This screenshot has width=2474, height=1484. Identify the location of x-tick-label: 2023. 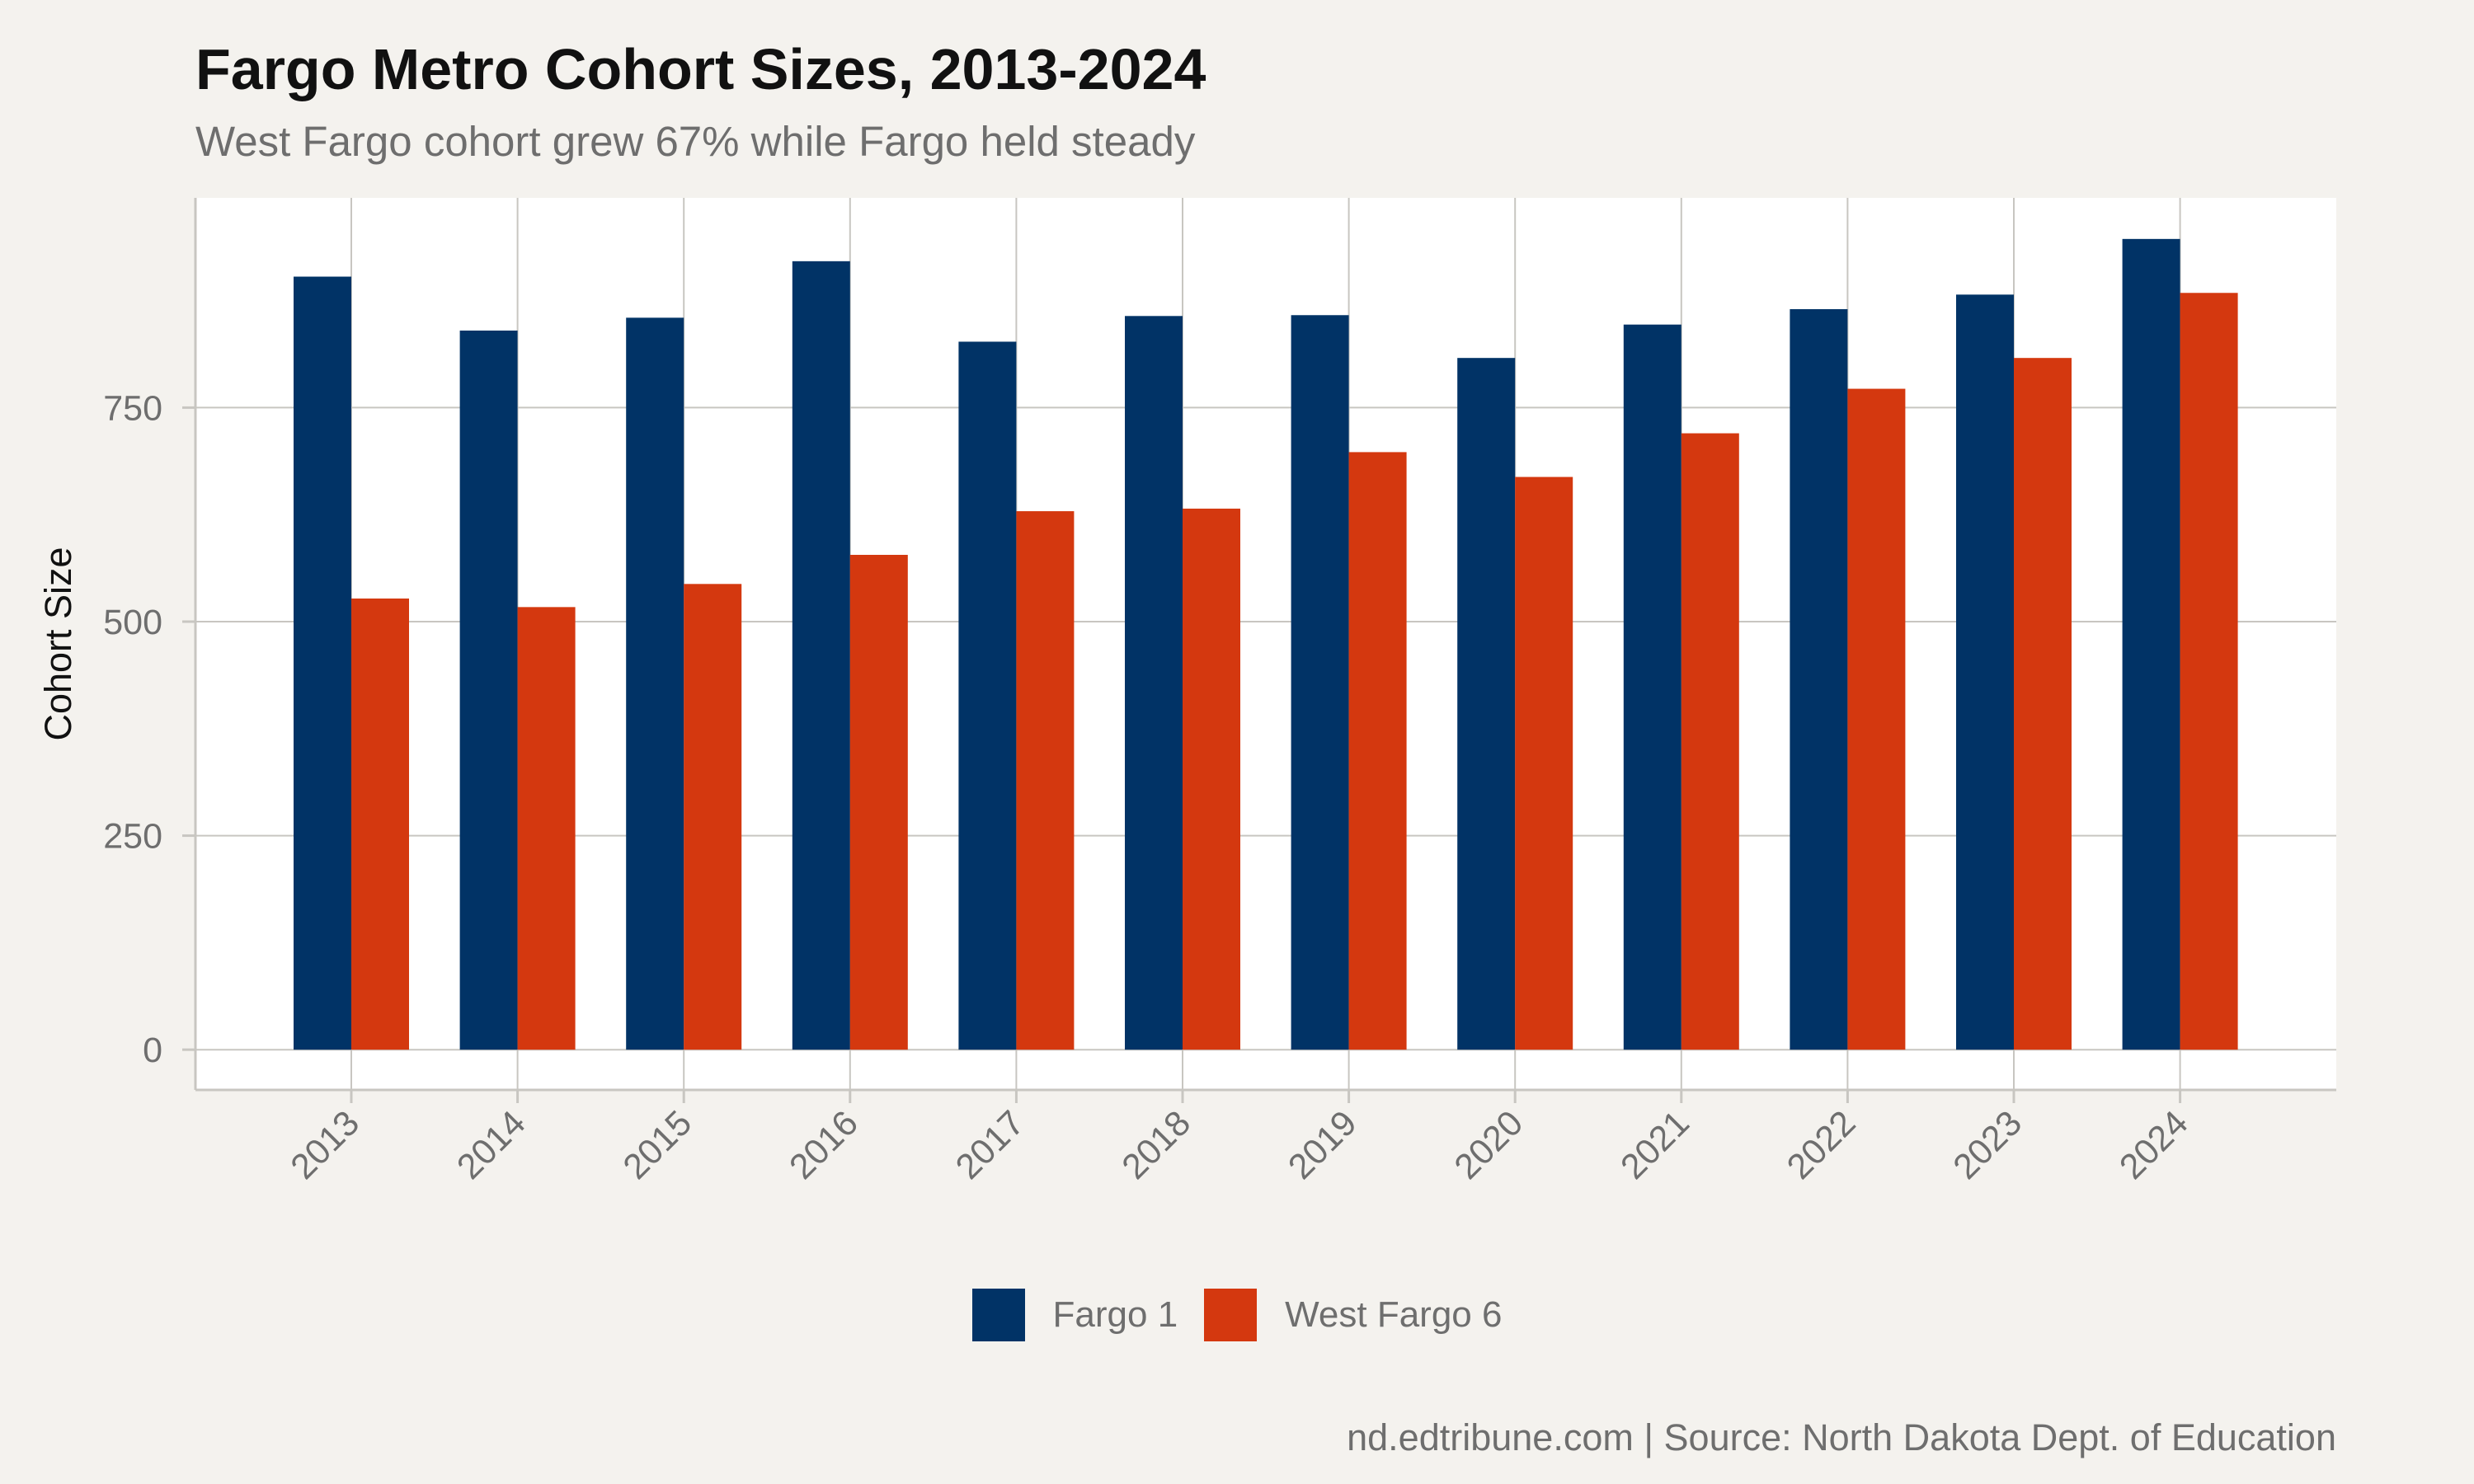
(1987, 1145).